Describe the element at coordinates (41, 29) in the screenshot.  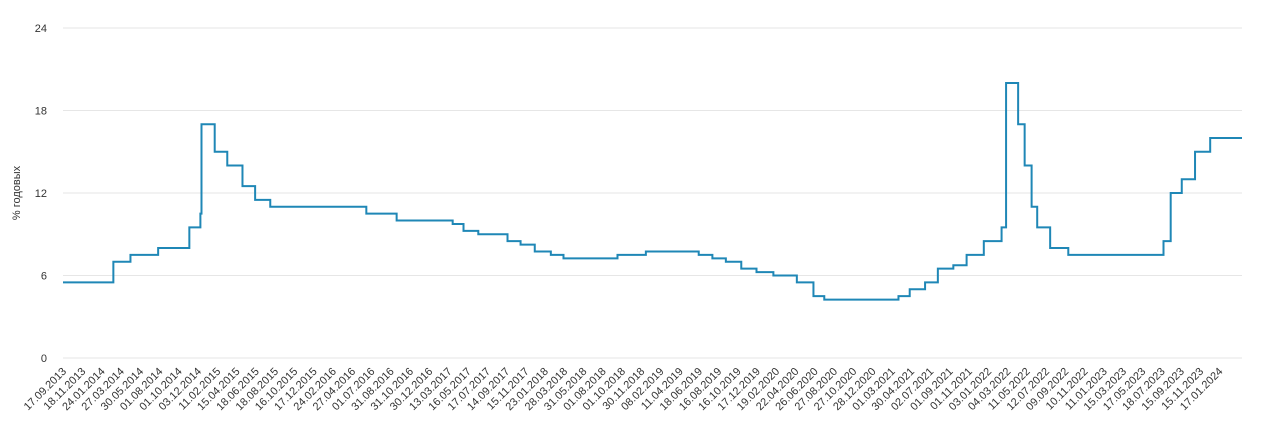
I see `y-tick-label: 24` at that location.